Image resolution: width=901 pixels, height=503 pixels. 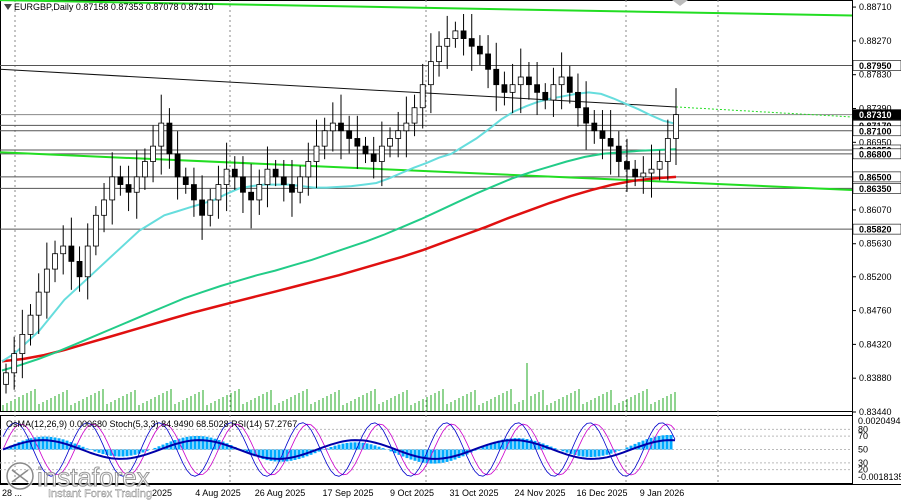 I want to click on indicator-axis-label: 0.0020494, so click(x=879, y=421).